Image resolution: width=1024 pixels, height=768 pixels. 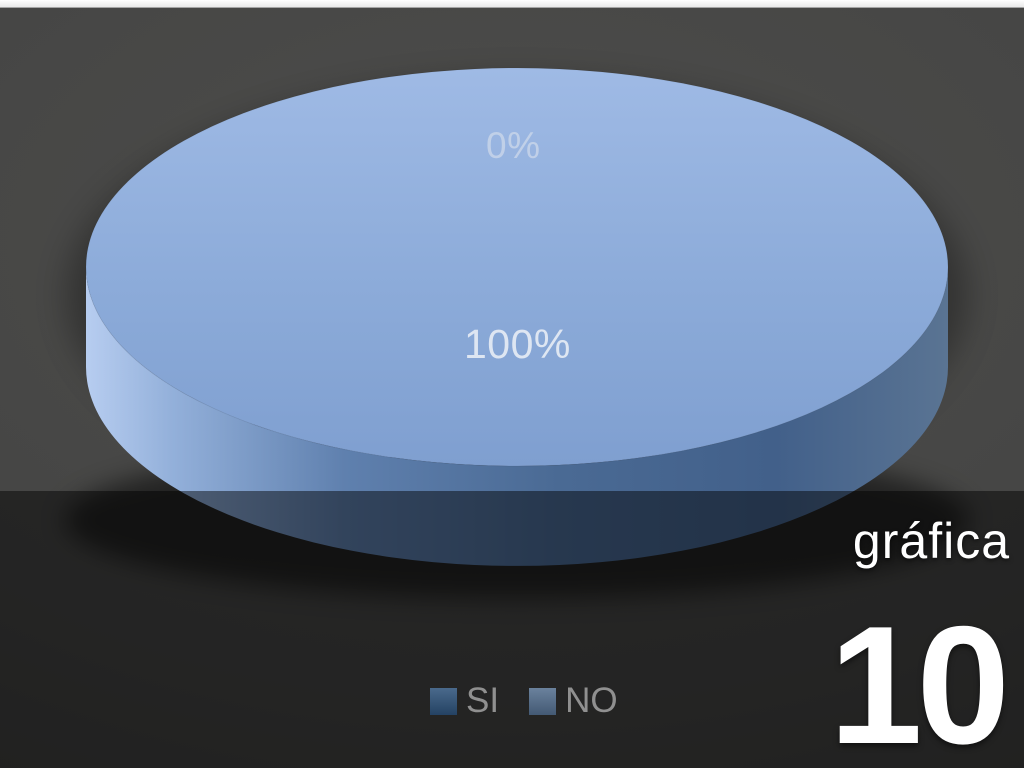 I want to click on legend-swatch-si-icon, so click(x=443, y=701).